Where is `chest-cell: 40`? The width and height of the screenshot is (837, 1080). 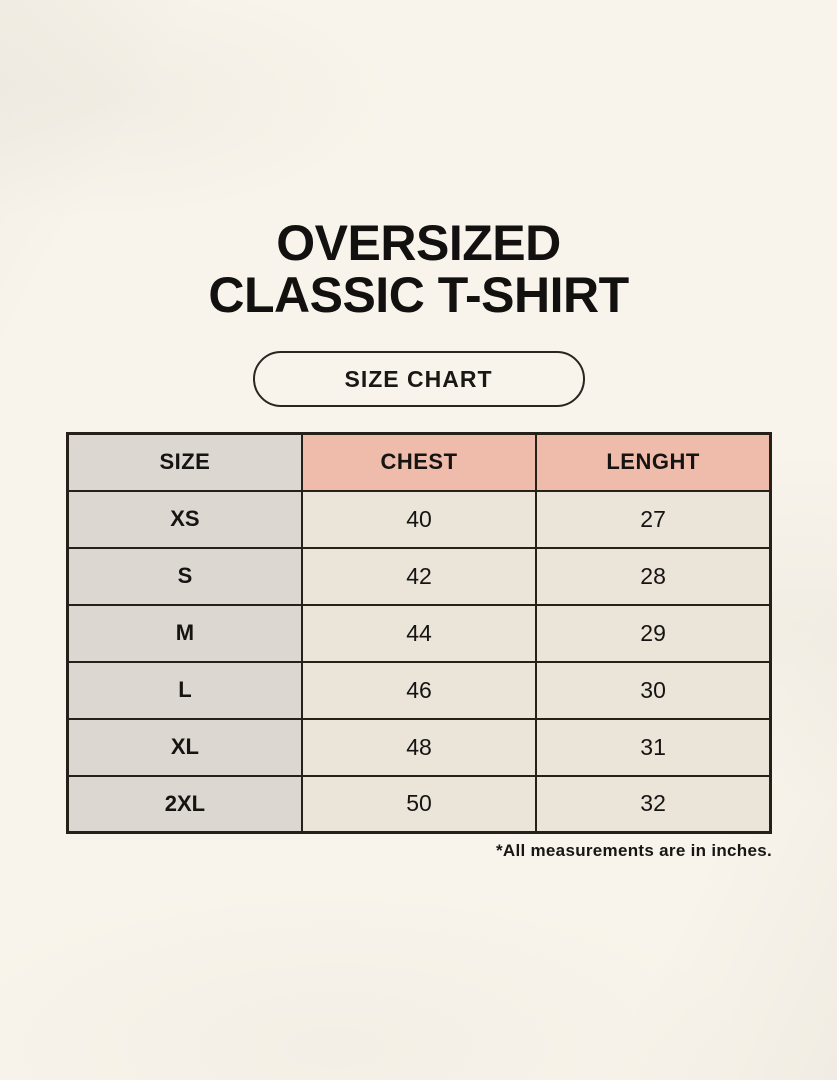
chest-cell: 40 is located at coordinates (419, 519).